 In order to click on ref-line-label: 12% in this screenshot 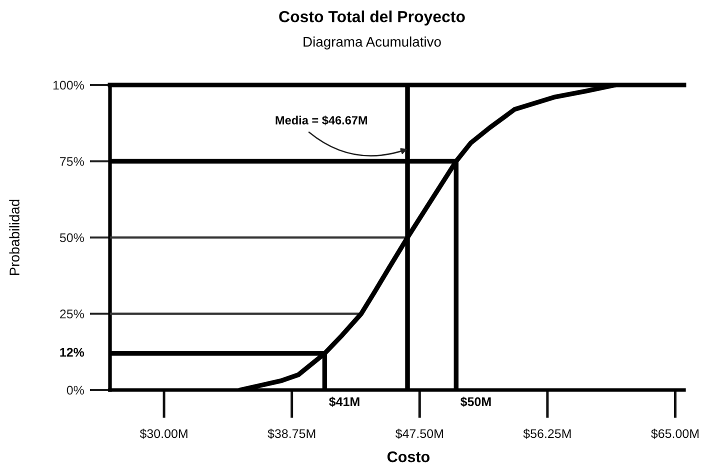, I will do `click(72, 352)`.